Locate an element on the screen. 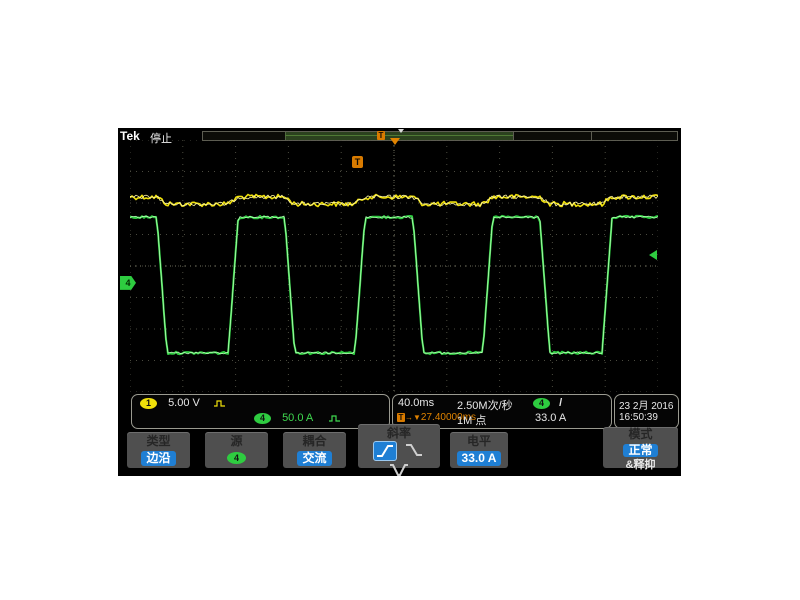 This screenshot has width=800, height=600. delay-arrows: →▼ is located at coordinates (413, 417).